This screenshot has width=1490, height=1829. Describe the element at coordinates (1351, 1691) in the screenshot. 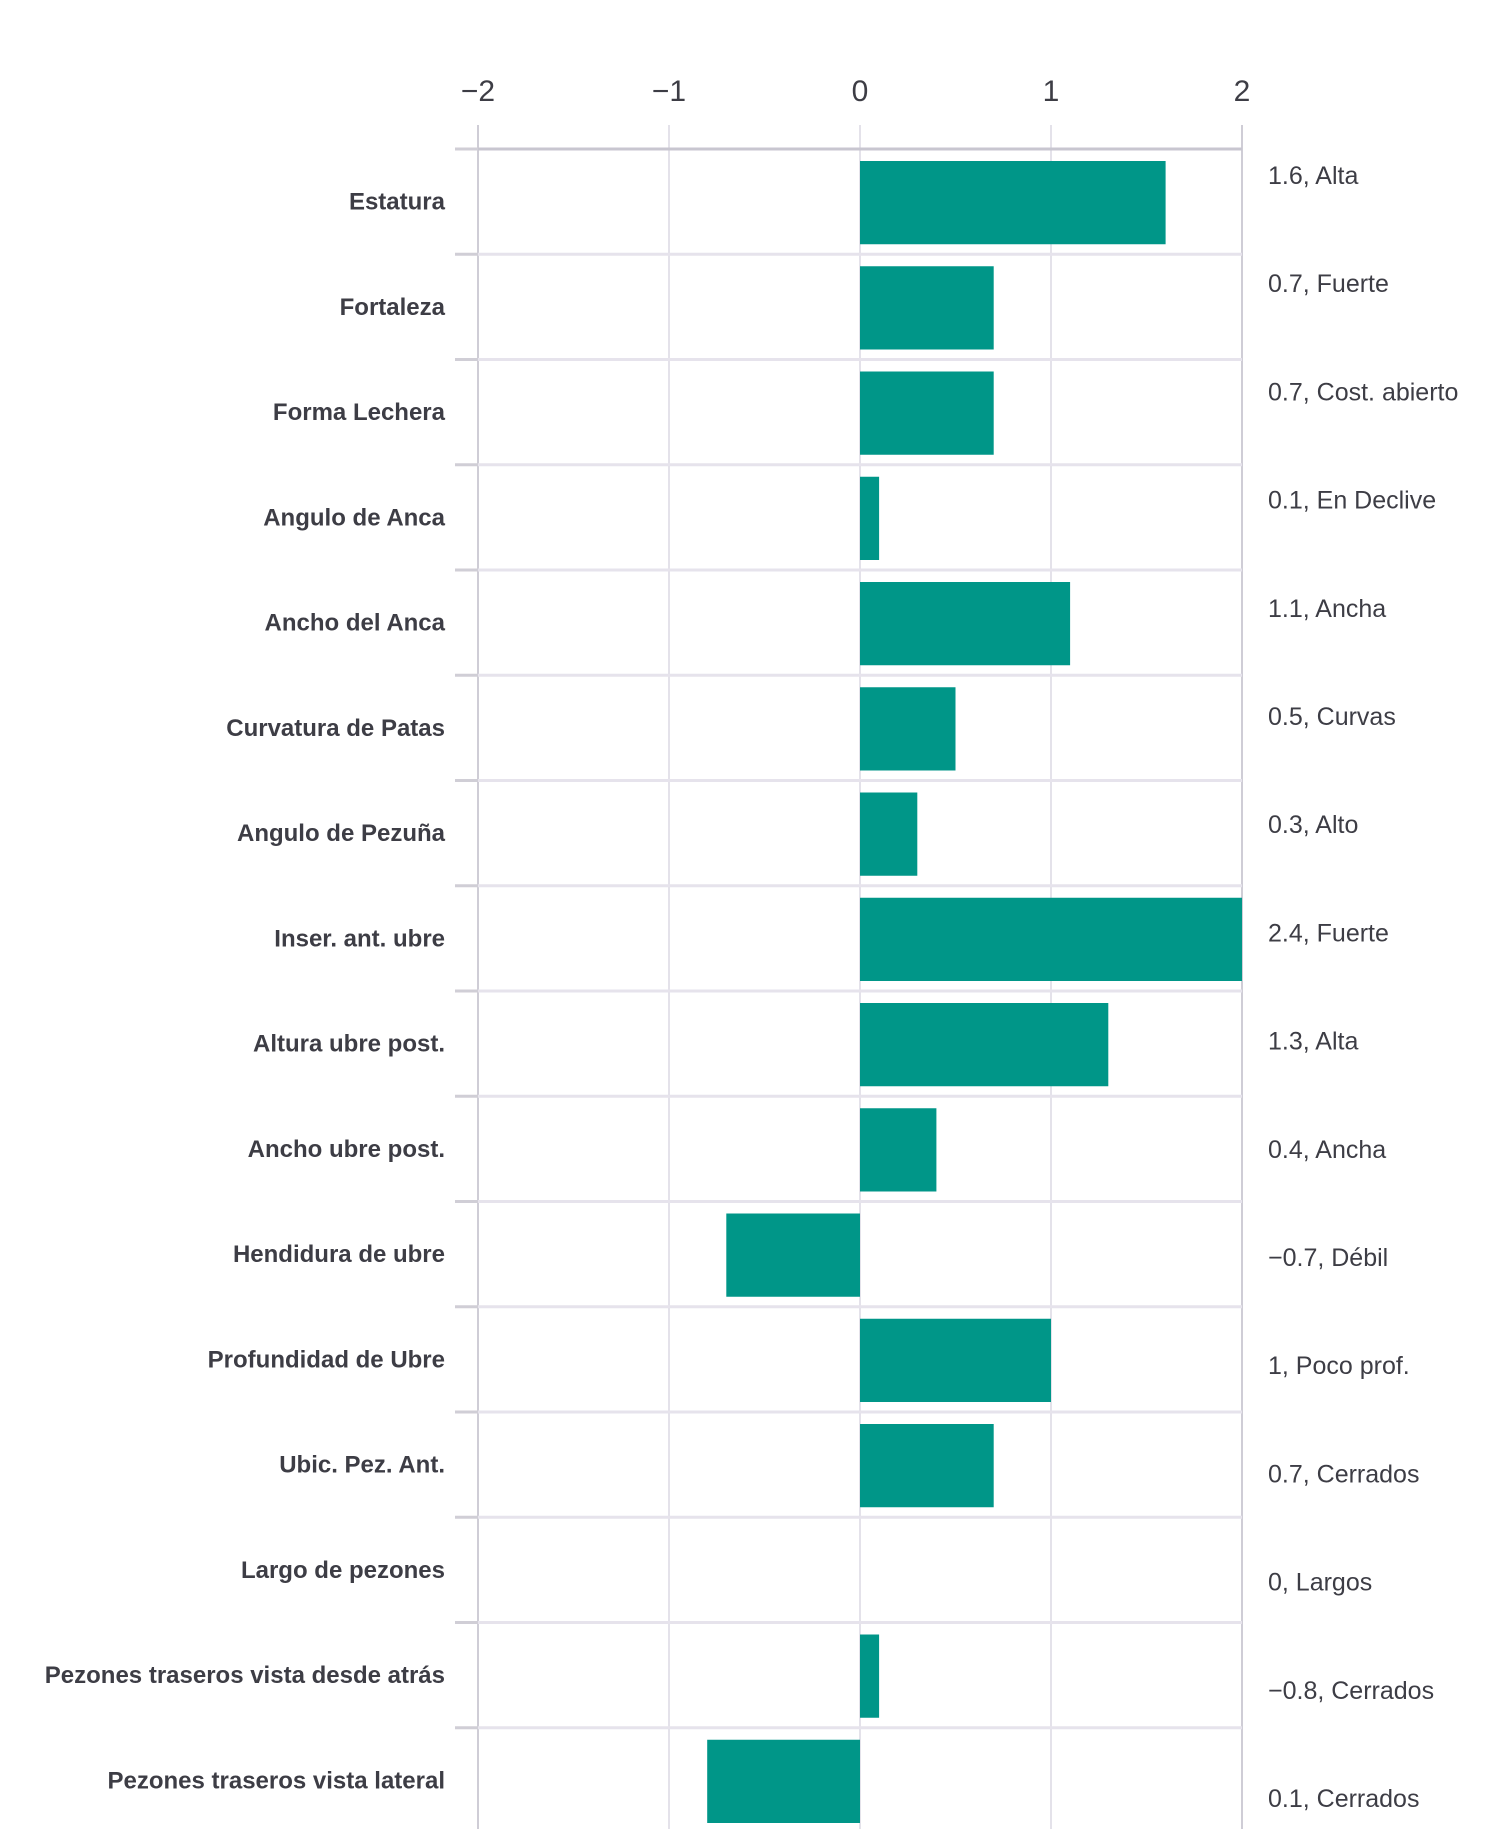

I see `data-label: −0.8, Cerrados` at that location.